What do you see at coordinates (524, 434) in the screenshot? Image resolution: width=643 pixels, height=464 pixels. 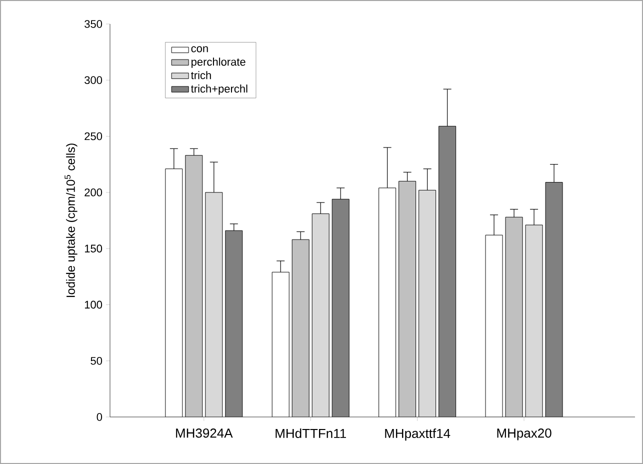 I see `x-tick-label: MHpax20` at bounding box center [524, 434].